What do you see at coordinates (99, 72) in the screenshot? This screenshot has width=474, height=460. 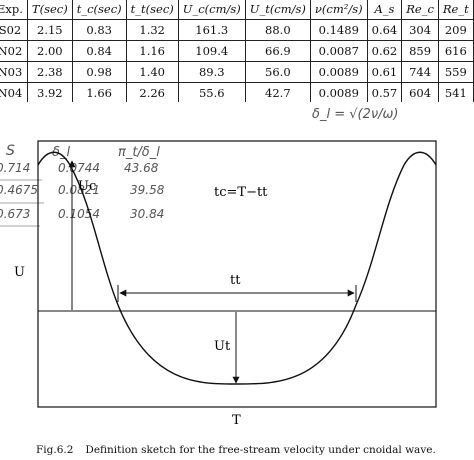 I see `table-cell: 0.98` at bounding box center [99, 72].